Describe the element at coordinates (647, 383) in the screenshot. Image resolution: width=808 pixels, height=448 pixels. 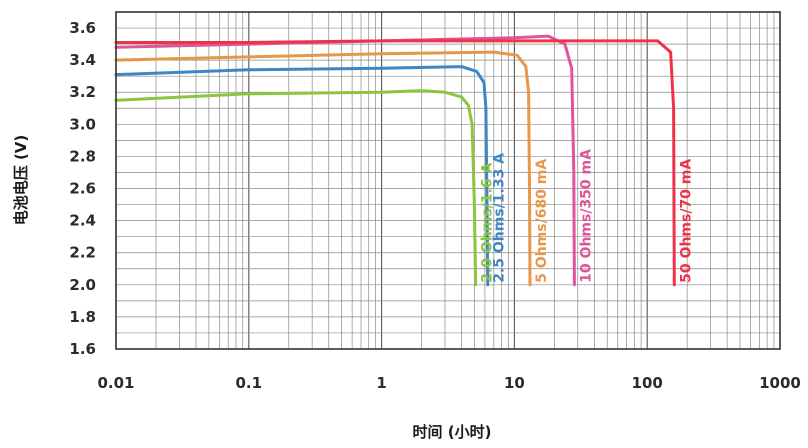
I see `x-tick-label: 100` at that location.